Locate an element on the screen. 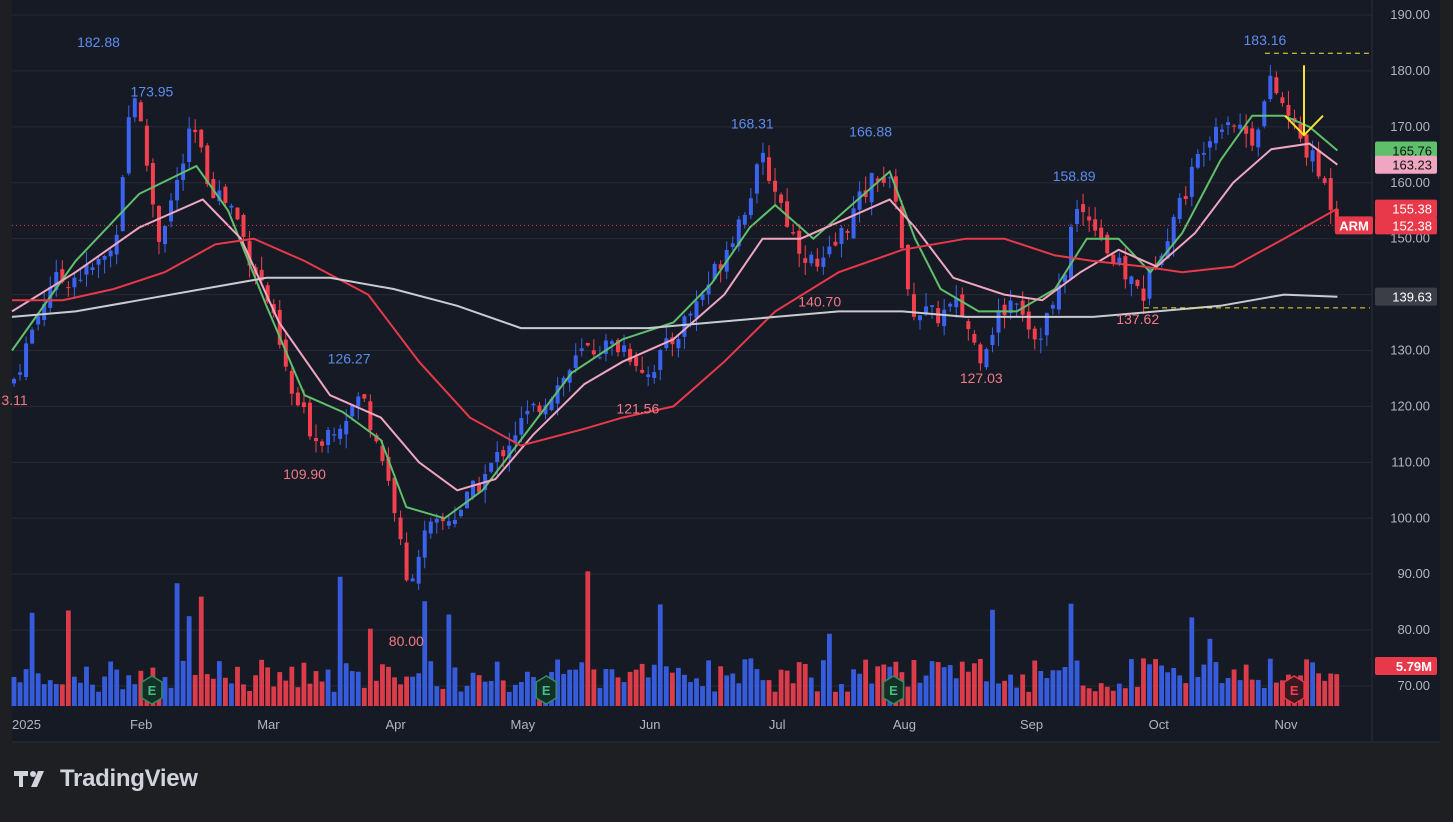  time-tick-label: Sep is located at coordinates (1031, 724).